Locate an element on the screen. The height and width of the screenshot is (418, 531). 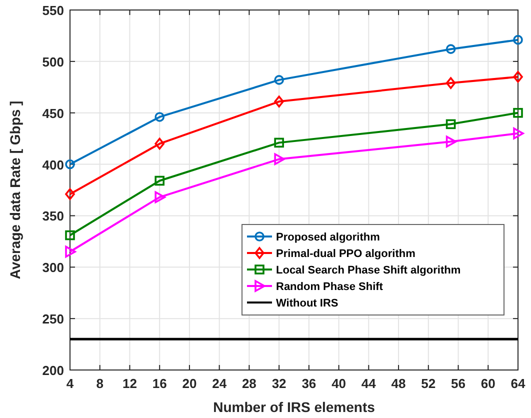
x-tick-label: 4 is located at coordinates (70, 383).